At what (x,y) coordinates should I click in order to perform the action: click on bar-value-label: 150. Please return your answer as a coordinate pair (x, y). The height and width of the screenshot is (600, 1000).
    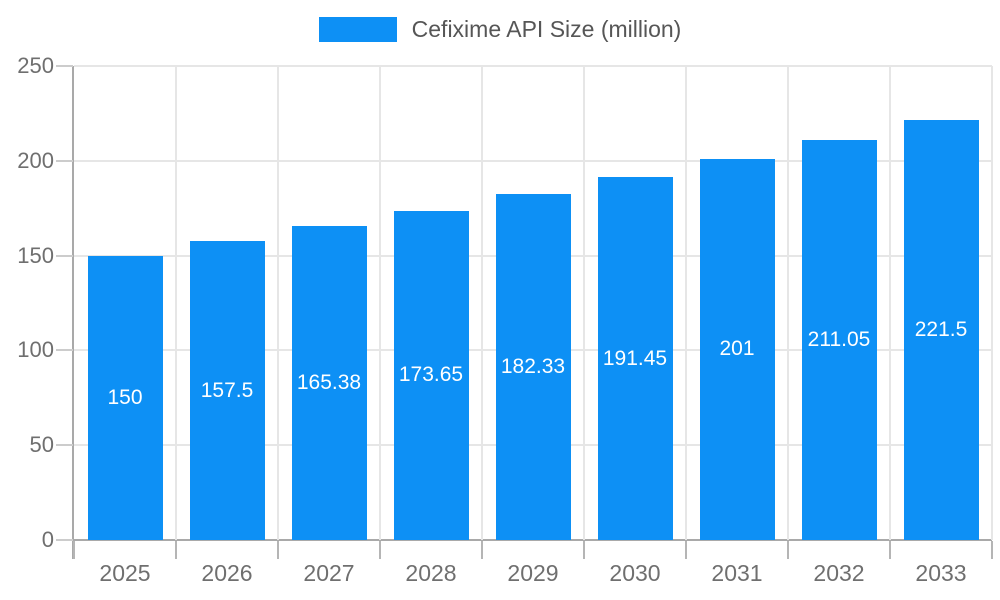
    Looking at the image, I should click on (125, 397).